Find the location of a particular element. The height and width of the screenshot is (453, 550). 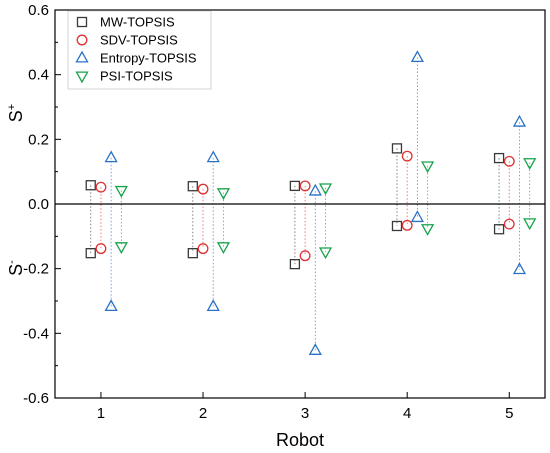

y-axis-title-bottom-base: S is located at coordinates (16, 270).